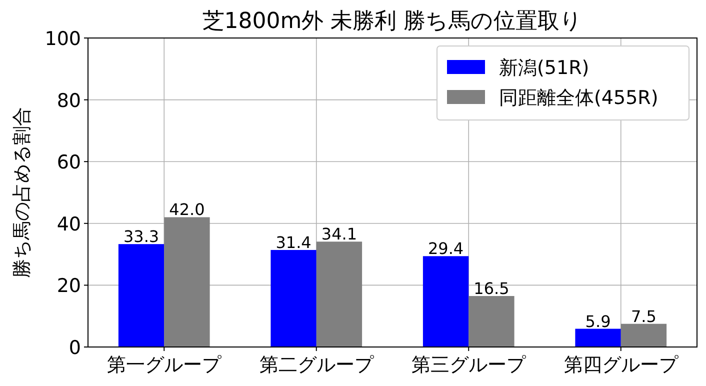  Describe the element at coordinates (469, 365) in the screenshot. I see `x-tick-label: 第三グループ` at that location.